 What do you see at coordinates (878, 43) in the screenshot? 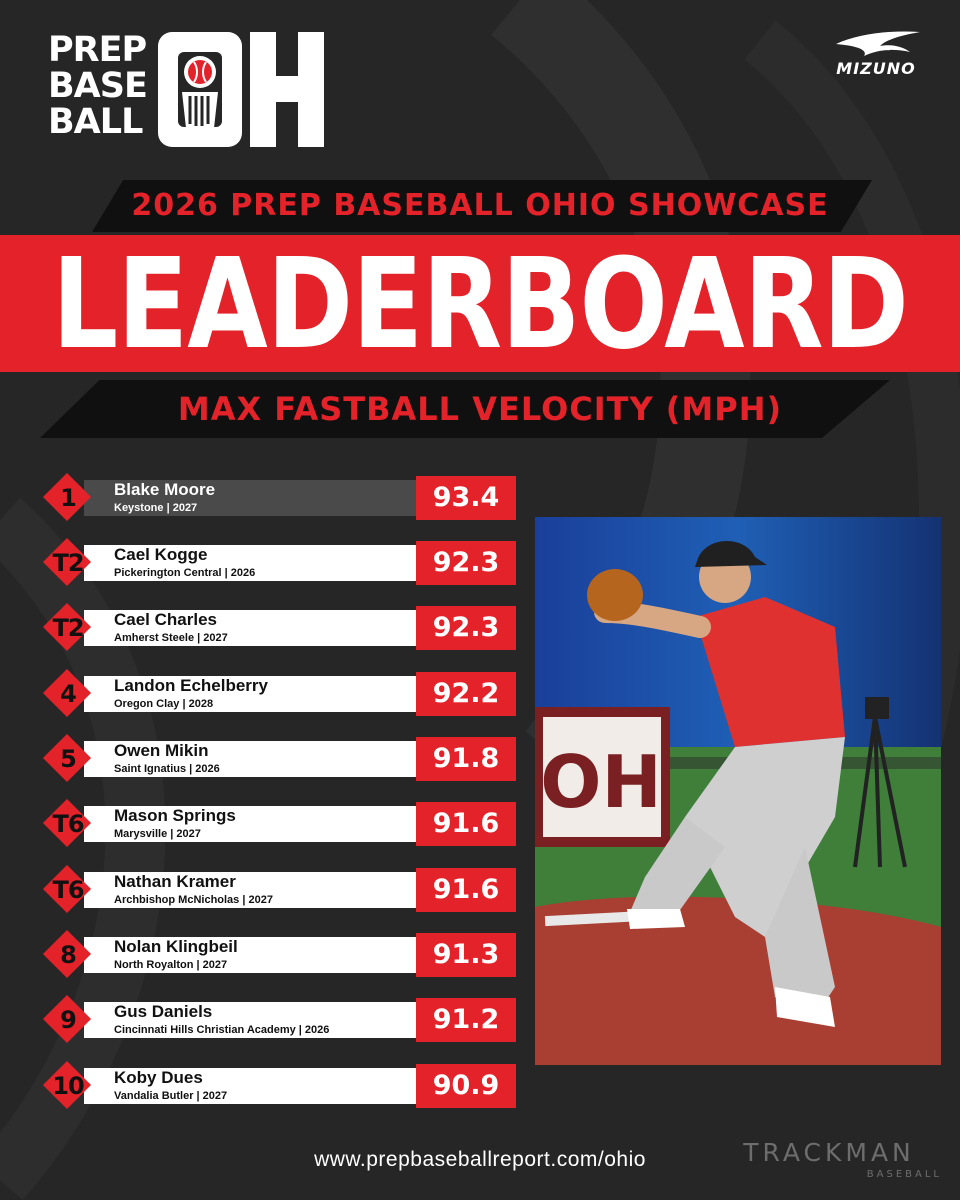
I see `mizuno-runbird-icon` at bounding box center [878, 43].